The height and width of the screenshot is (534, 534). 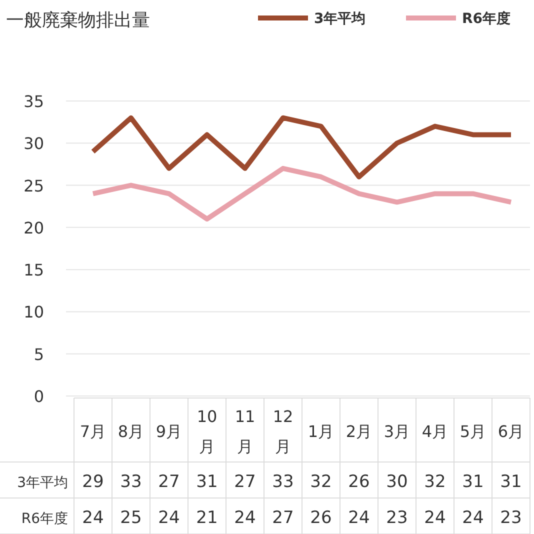 What do you see at coordinates (93, 431) in the screenshot?
I see `x-tick-label: 7月` at bounding box center [93, 431].